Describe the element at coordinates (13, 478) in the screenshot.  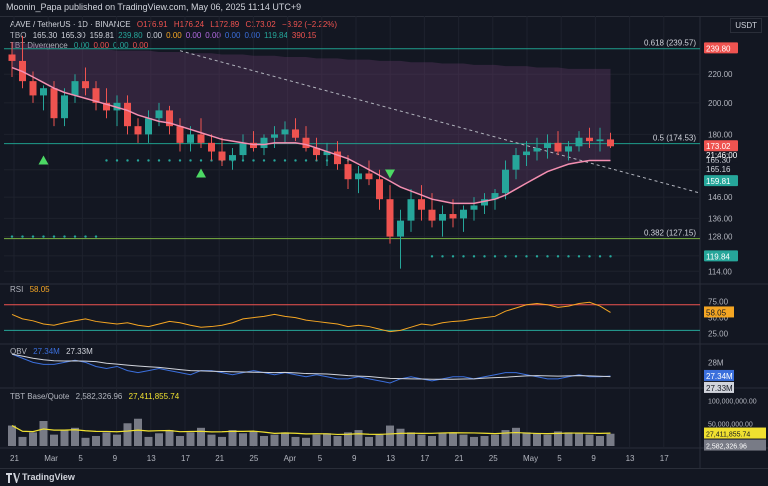
I see `tradingview-logo-icon` at that location.